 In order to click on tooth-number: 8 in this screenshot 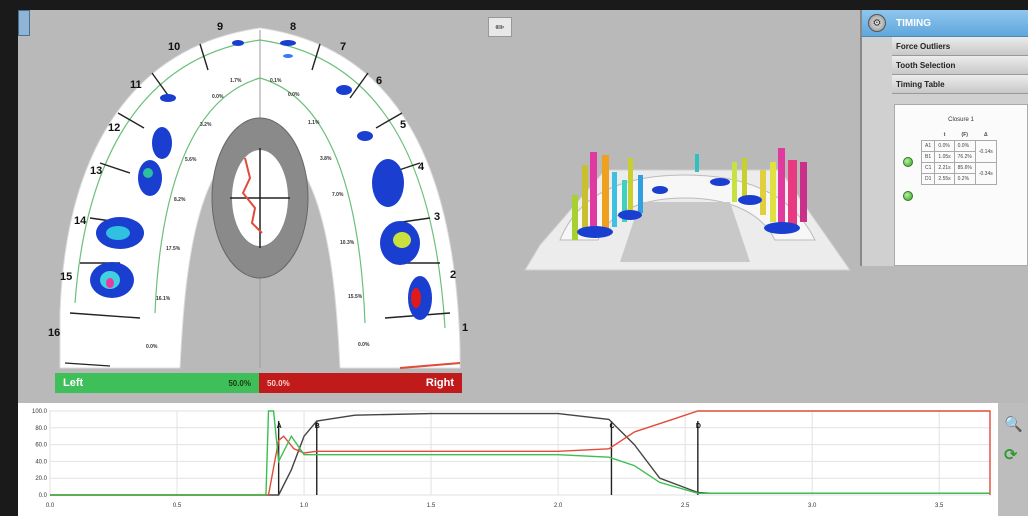, I will do `click(293, 27)`.